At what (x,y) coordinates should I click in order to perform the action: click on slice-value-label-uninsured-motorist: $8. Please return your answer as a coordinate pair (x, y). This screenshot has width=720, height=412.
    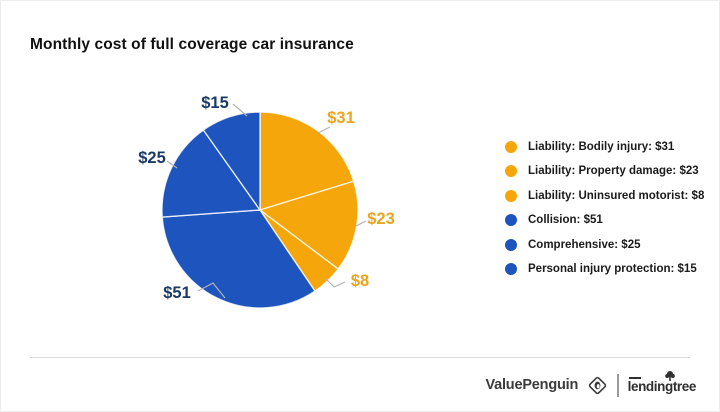
    Looking at the image, I should click on (360, 281).